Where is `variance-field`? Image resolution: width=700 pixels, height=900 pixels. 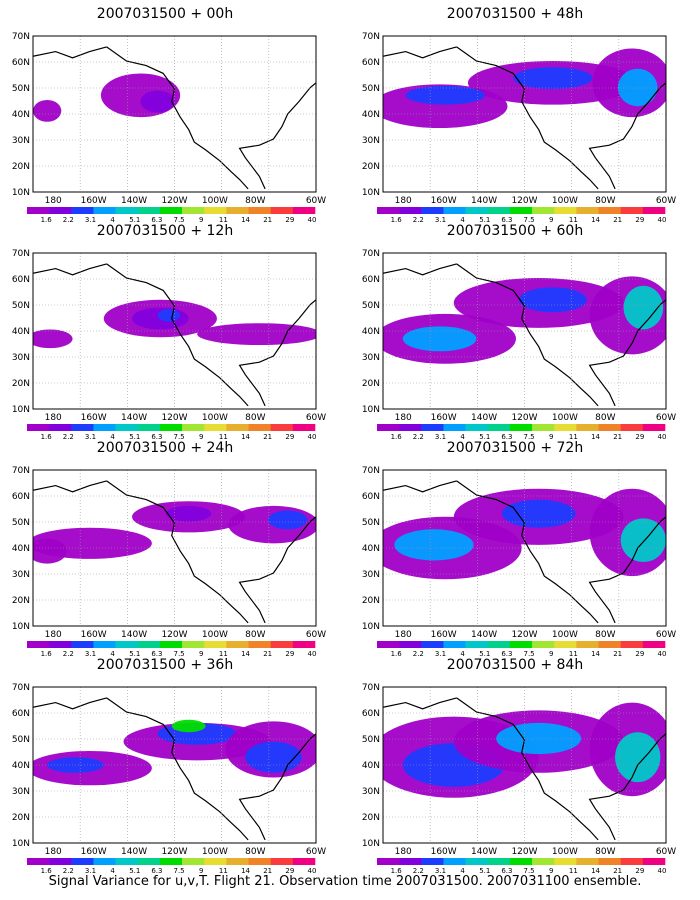 variance-field is located at coordinates (174, 335).